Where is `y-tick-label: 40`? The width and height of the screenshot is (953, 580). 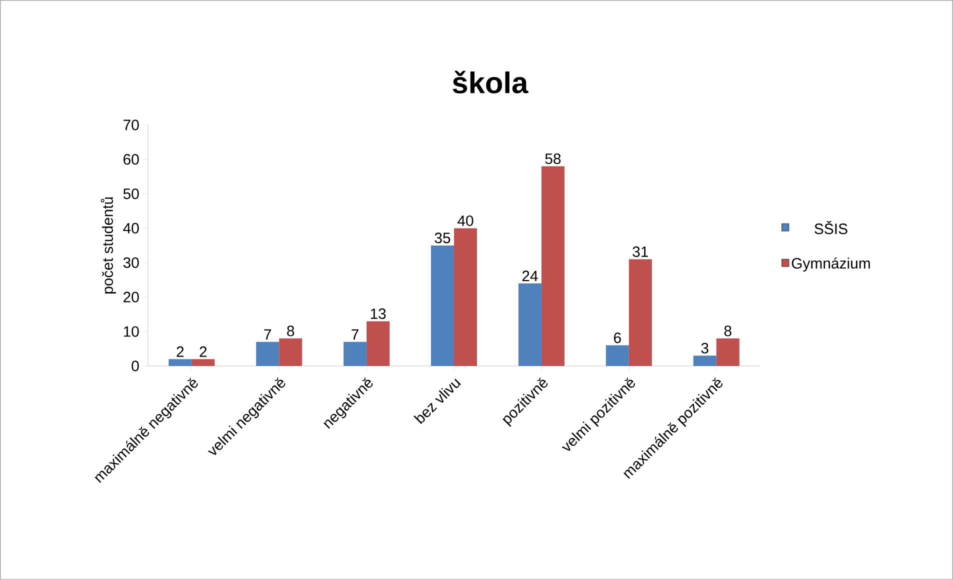
y-tick-label: 40 is located at coordinates (131, 228).